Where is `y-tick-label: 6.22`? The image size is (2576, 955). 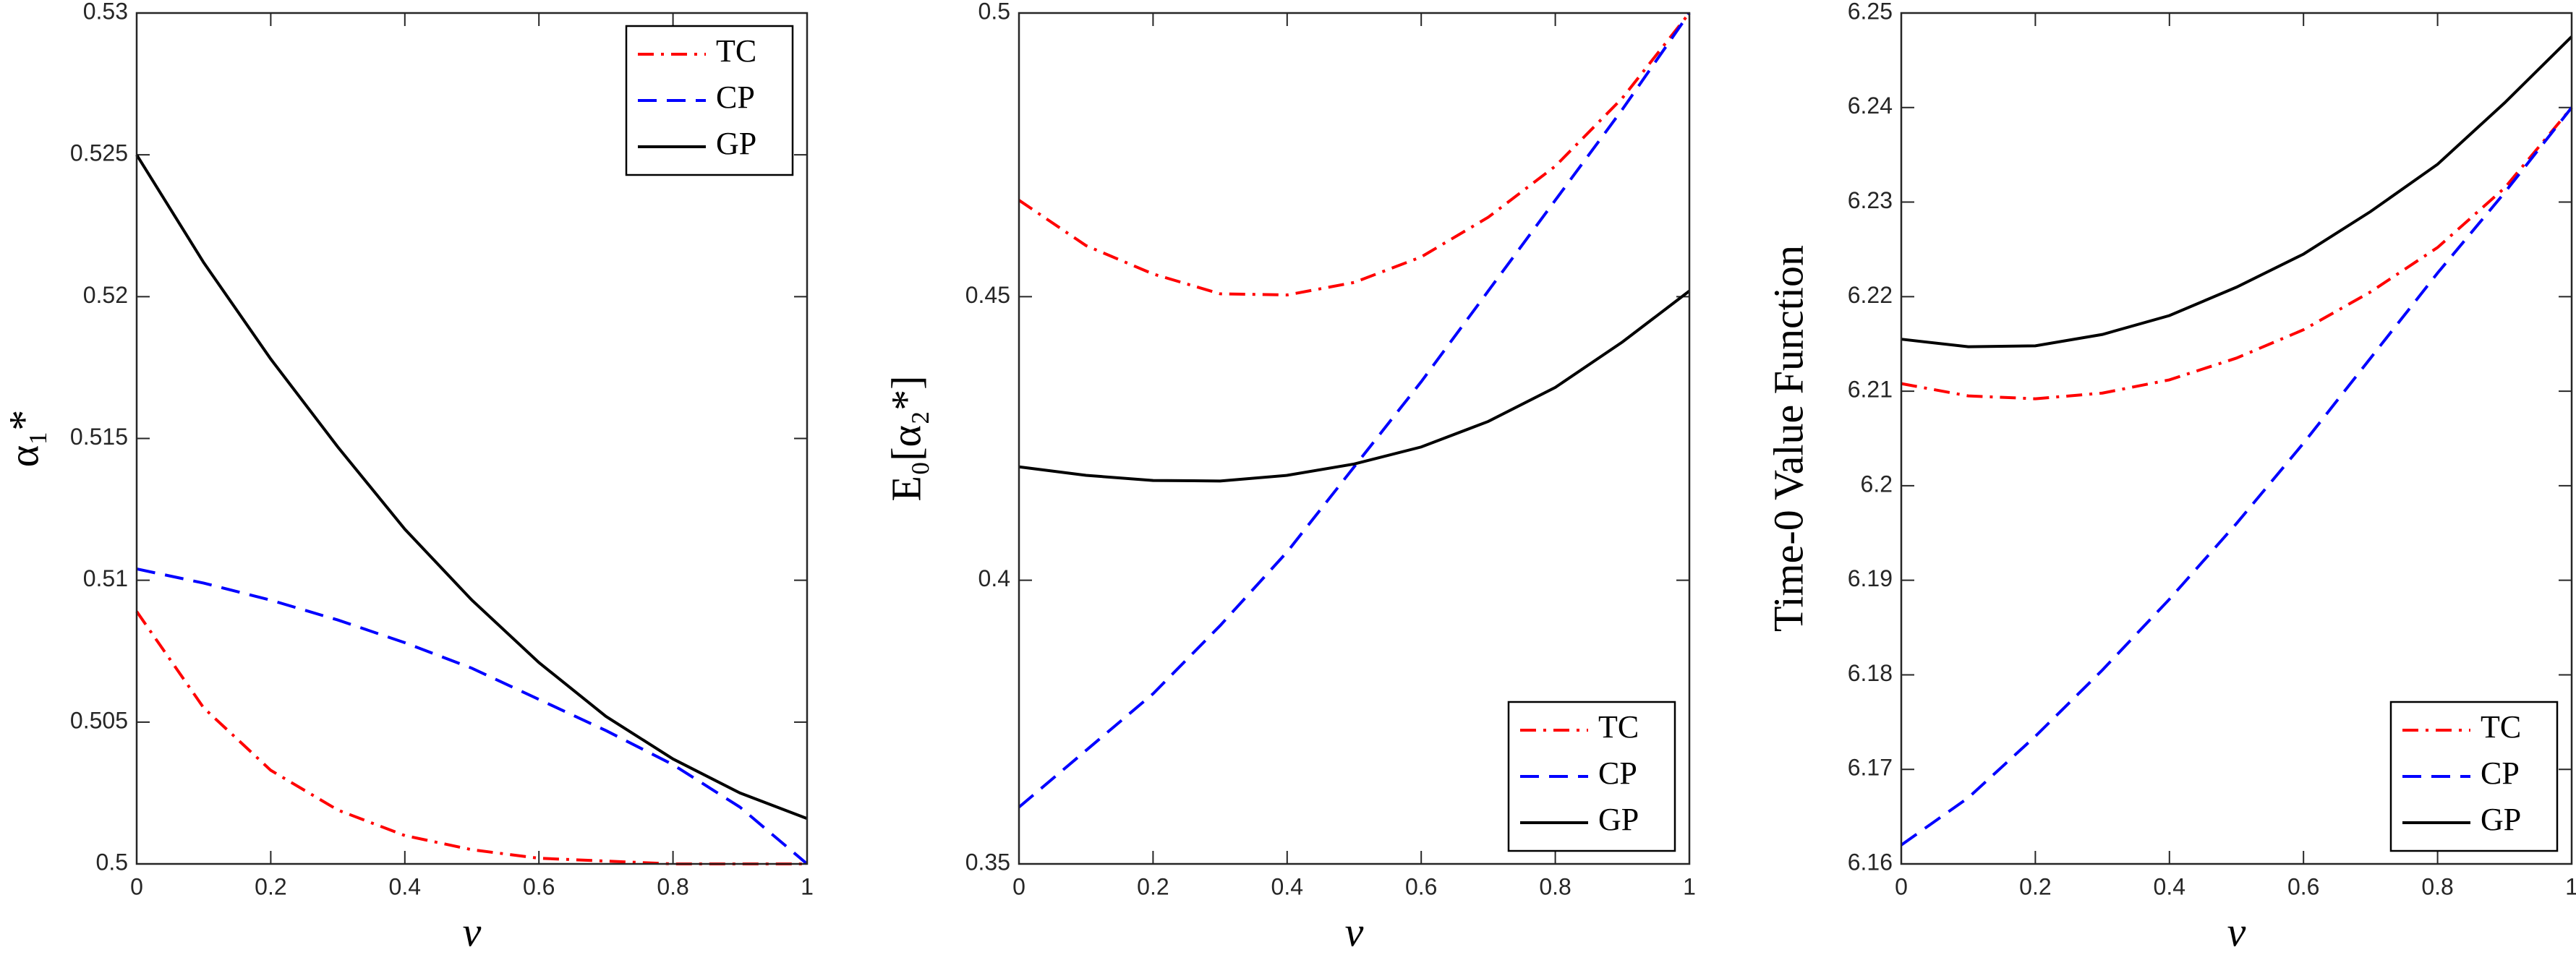 y-tick-label: 6.22 is located at coordinates (1870, 295).